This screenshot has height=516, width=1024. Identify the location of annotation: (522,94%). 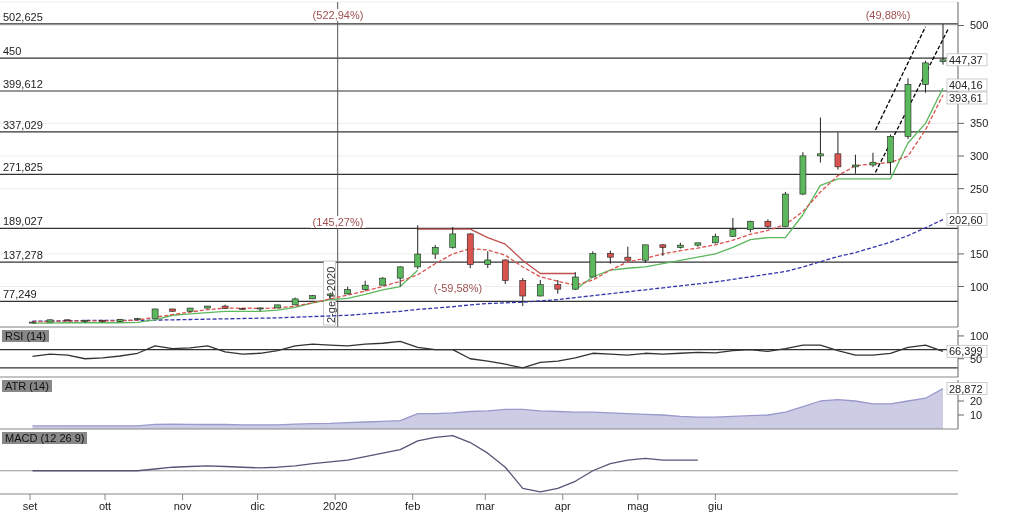
(338, 15).